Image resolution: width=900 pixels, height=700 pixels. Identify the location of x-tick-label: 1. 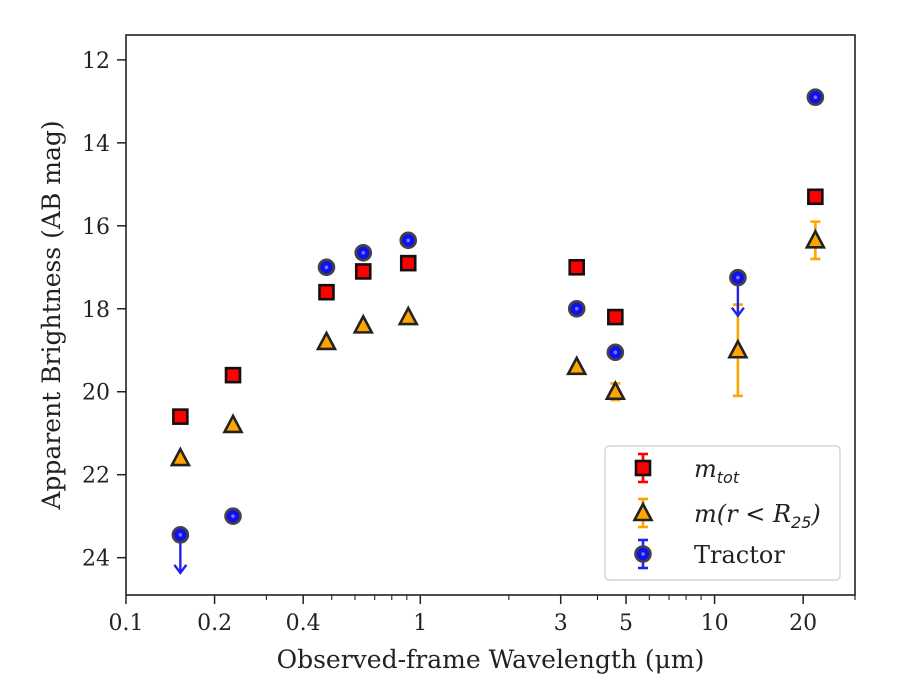
(420, 623).